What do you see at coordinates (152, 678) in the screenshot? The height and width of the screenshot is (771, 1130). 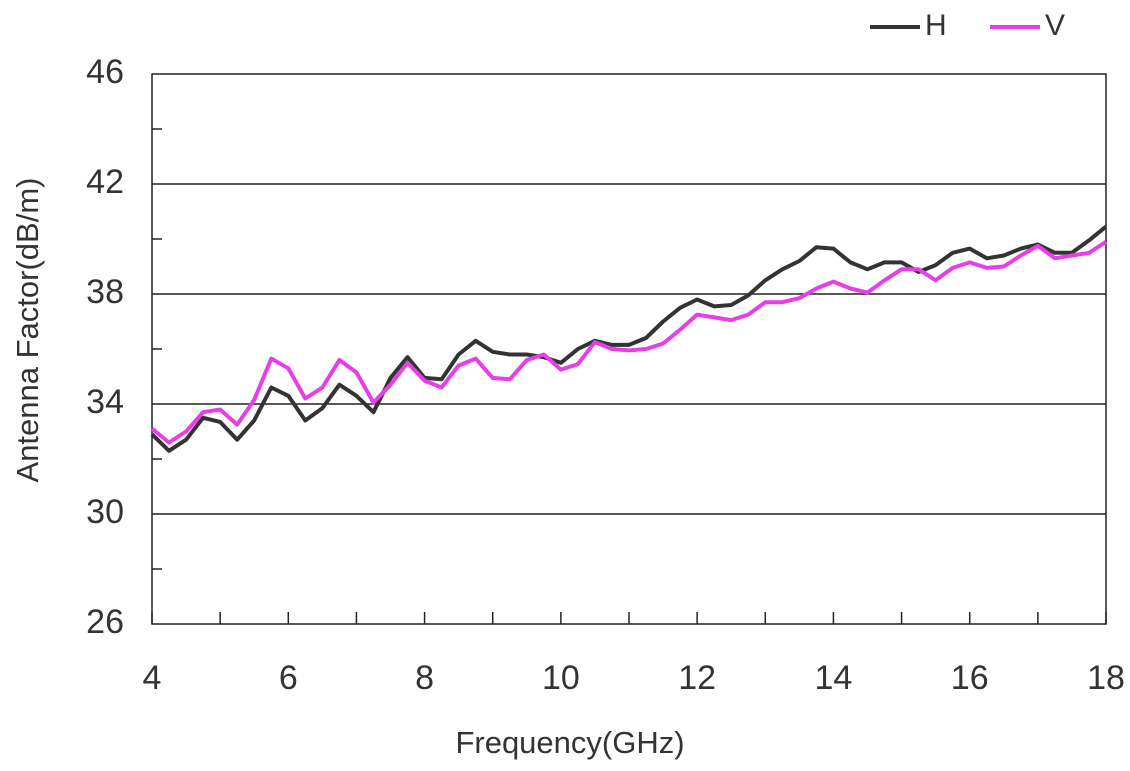 I see `x-tick-label: 4` at bounding box center [152, 678].